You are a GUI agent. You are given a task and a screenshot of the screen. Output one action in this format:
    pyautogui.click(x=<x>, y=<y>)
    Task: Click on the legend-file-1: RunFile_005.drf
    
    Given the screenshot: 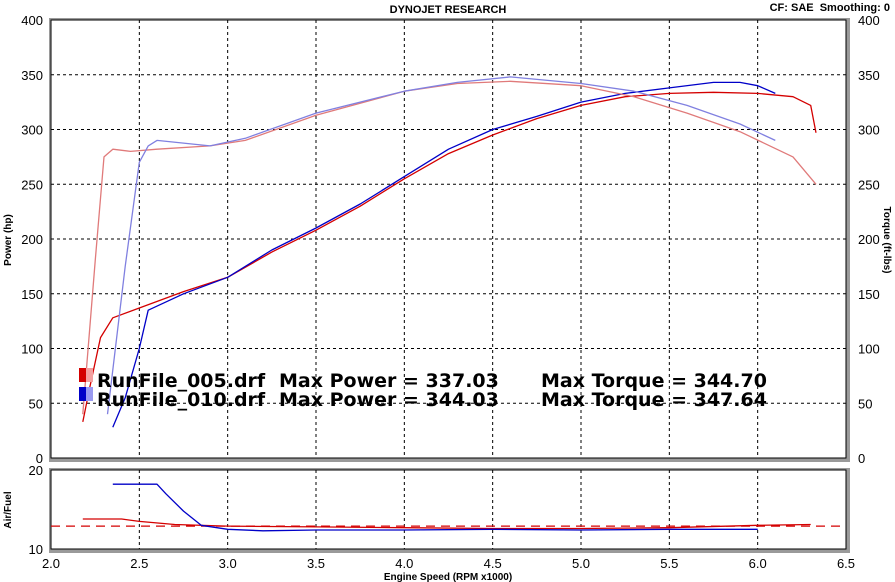 What is the action you would take?
    pyautogui.click(x=181, y=381)
    